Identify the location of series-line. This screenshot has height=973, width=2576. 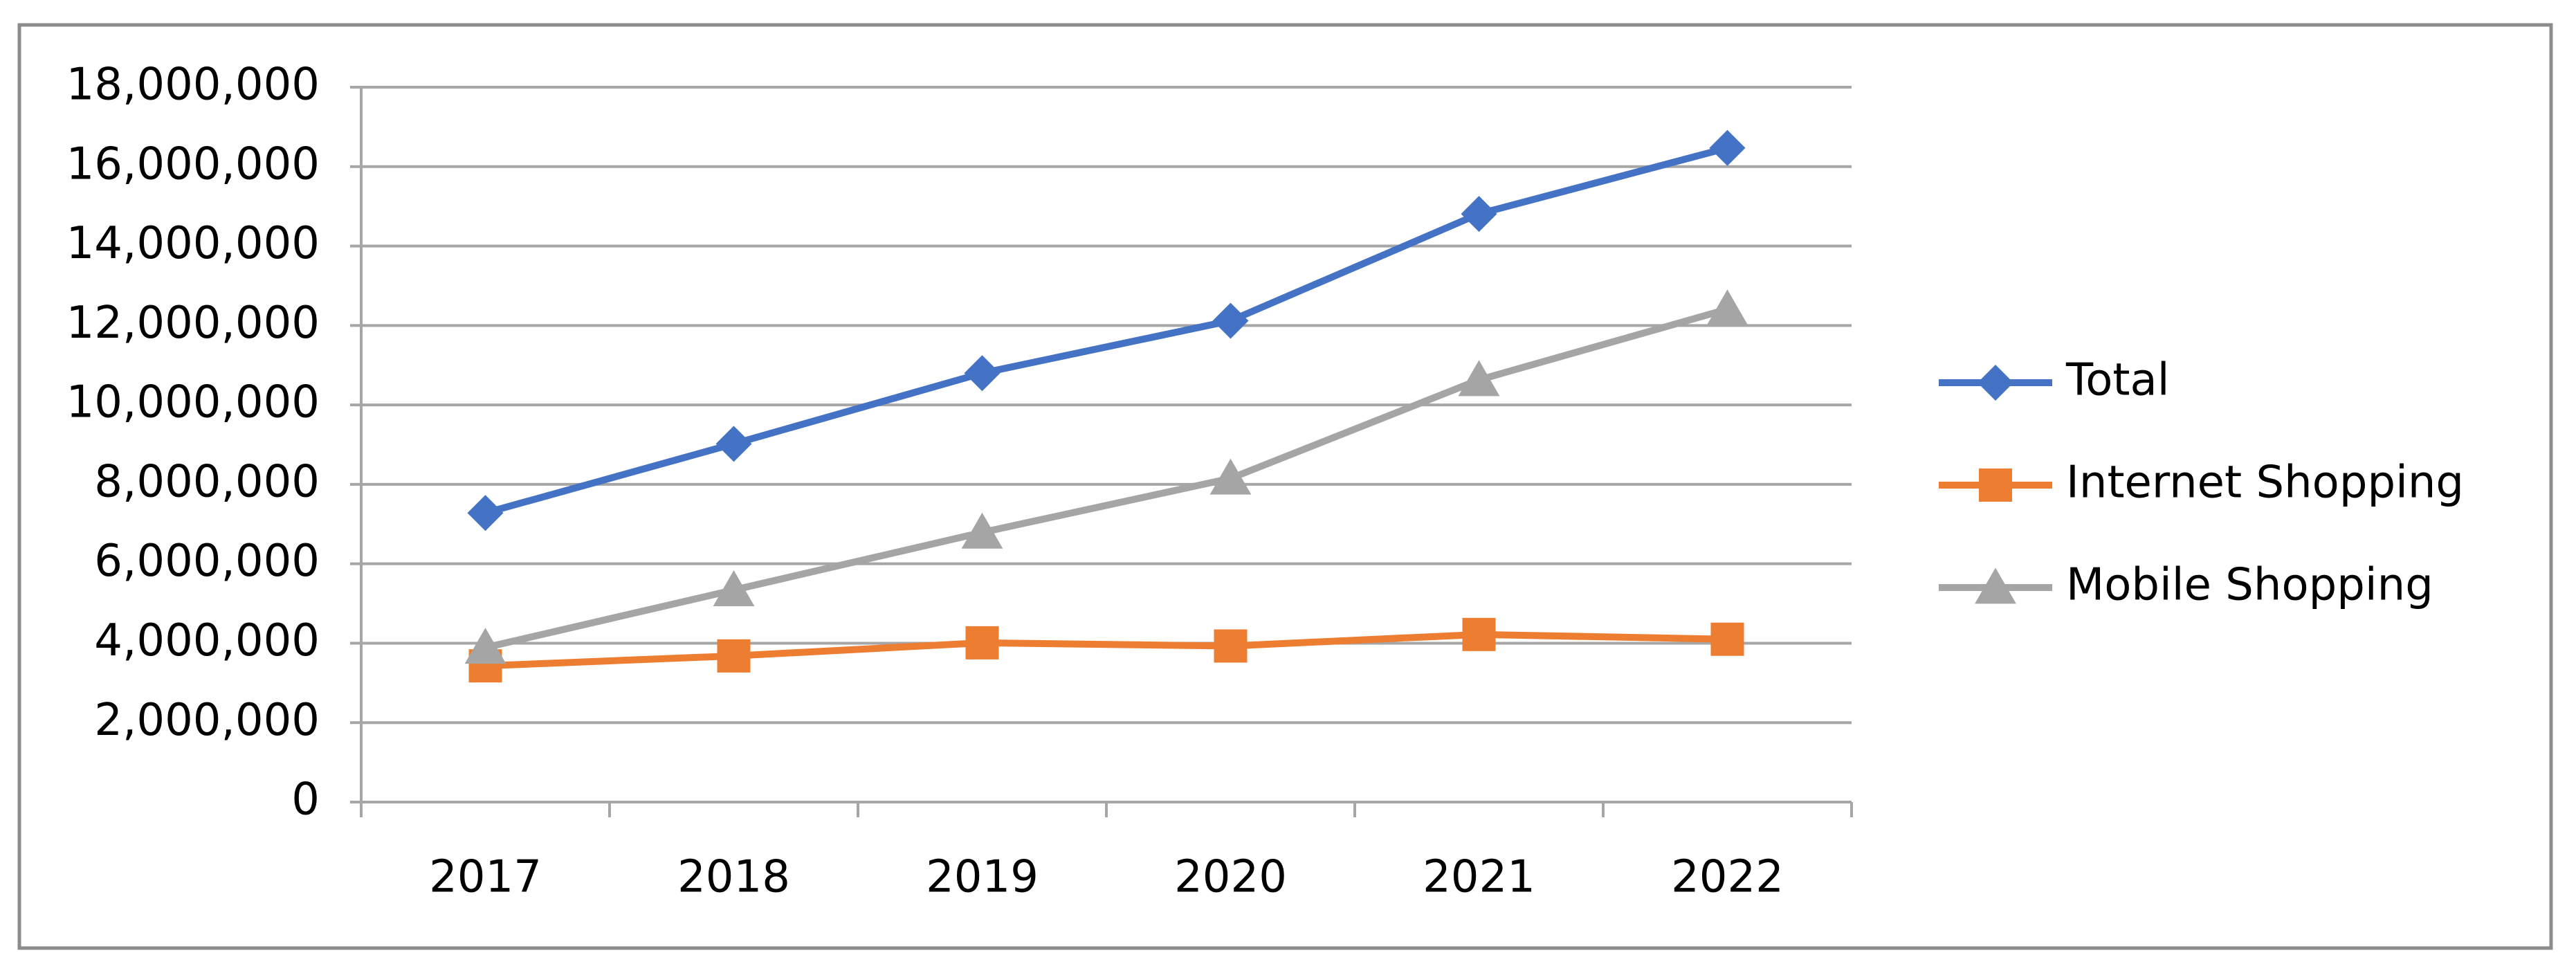
(1107, 650).